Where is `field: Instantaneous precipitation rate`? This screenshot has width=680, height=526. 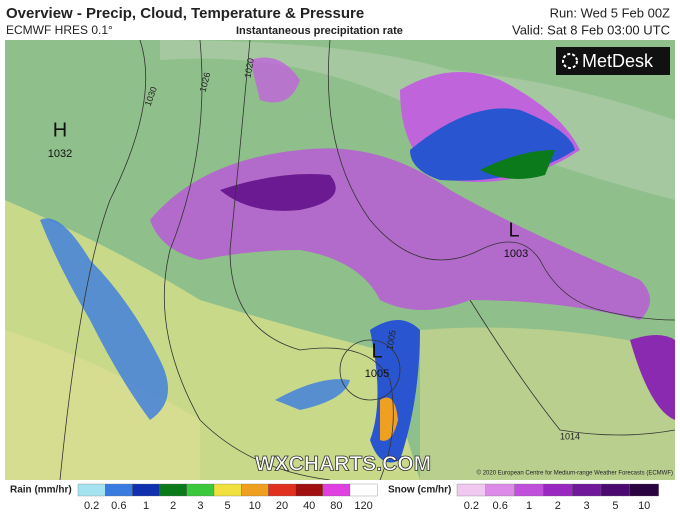
field: Instantaneous precipitation rate is located at coordinates (319, 31).